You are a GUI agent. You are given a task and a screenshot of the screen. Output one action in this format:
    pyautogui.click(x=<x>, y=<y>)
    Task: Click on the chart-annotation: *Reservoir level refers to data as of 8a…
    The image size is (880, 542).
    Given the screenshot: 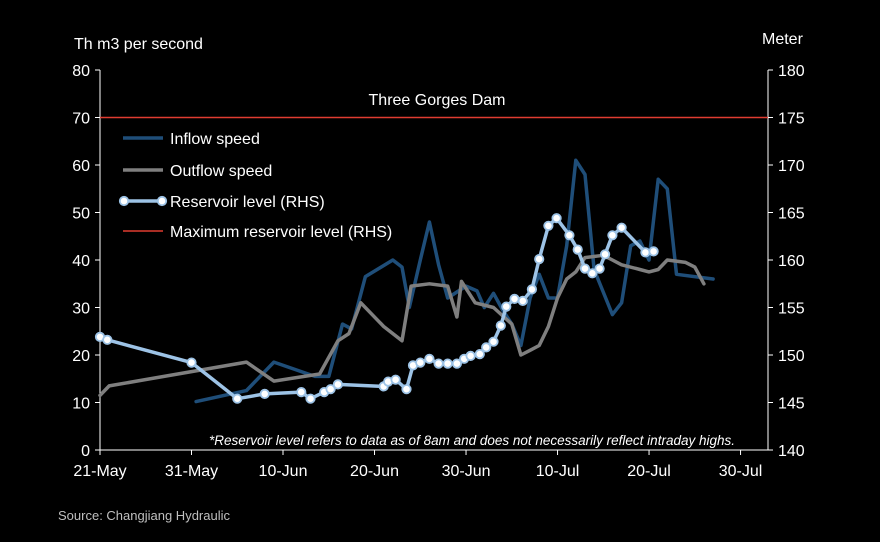 What is the action you would take?
    pyautogui.click(x=472, y=440)
    